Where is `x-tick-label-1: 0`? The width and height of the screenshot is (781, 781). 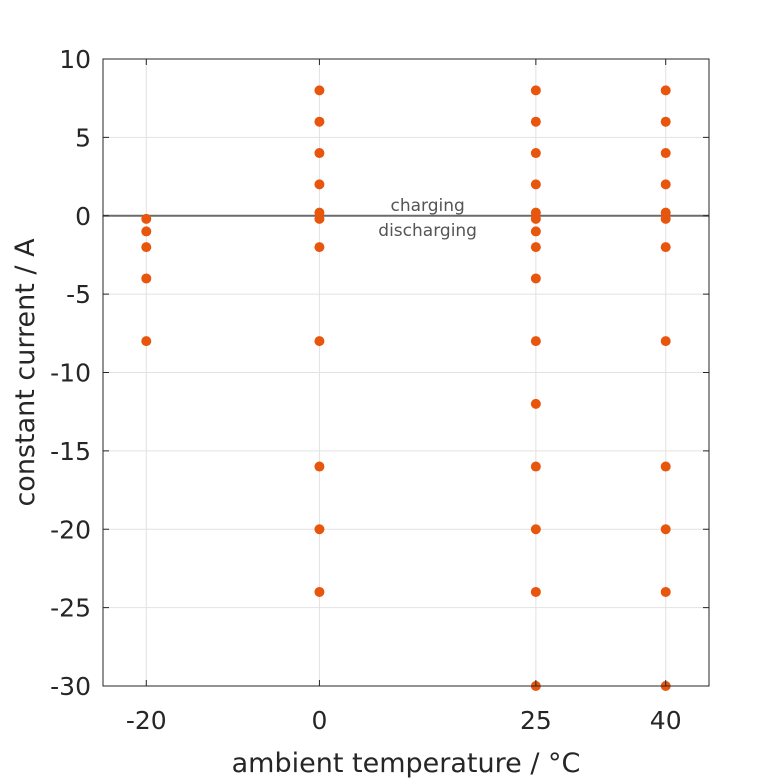 x-tick-label-1: 0 is located at coordinates (319, 720).